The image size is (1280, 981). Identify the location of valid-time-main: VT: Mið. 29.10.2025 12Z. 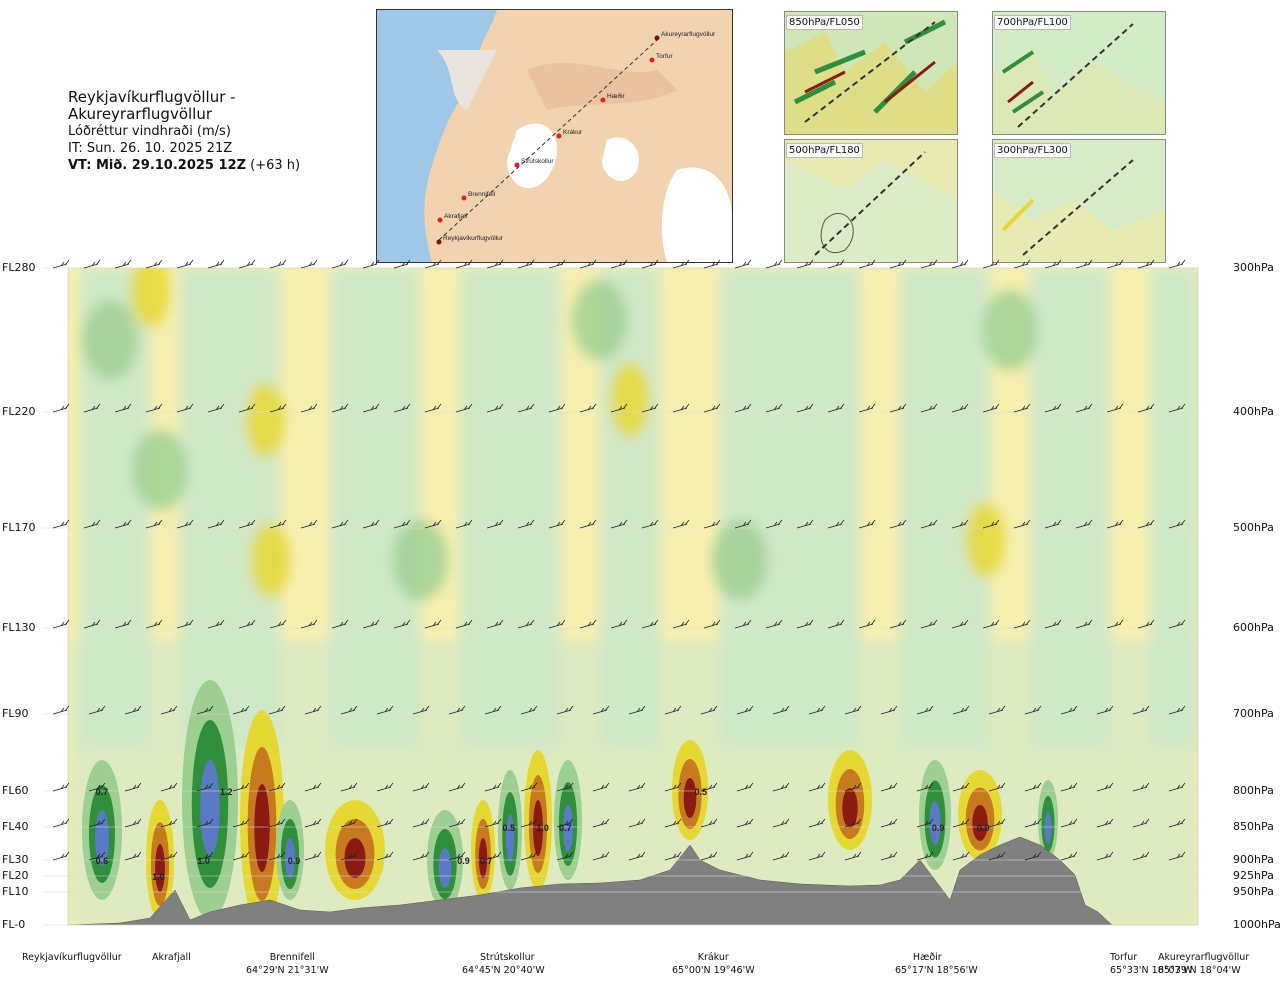
(157, 165).